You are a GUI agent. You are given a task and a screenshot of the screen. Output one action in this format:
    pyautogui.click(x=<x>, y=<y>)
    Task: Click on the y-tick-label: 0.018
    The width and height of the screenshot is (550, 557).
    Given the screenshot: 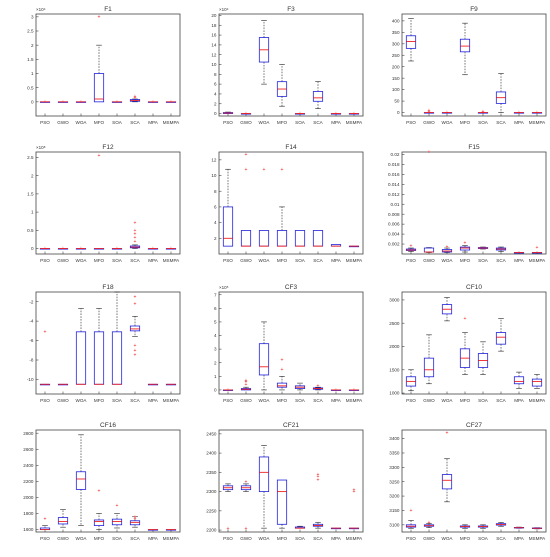 What is the action you would take?
    pyautogui.click(x=394, y=164)
    